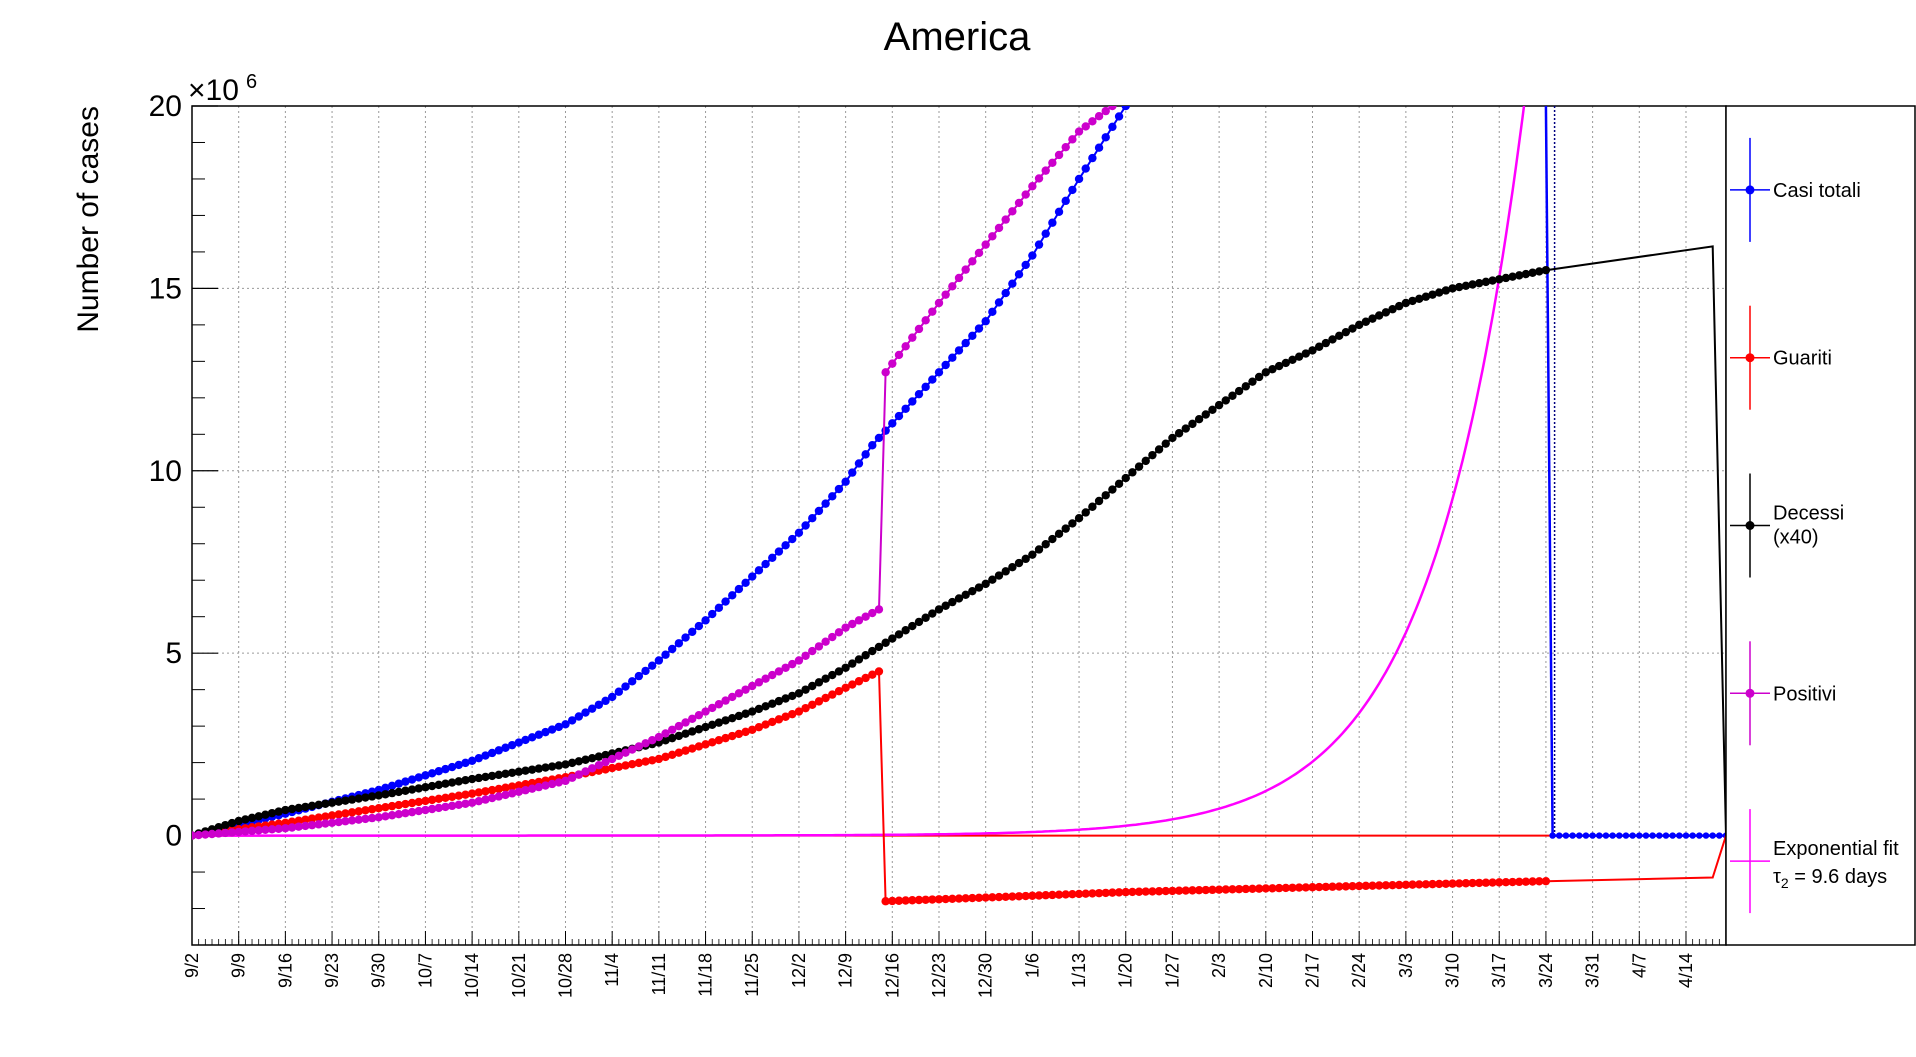  What do you see at coordinates (1639, 965) in the screenshot?
I see `x-tick-label: 4/7` at bounding box center [1639, 965].